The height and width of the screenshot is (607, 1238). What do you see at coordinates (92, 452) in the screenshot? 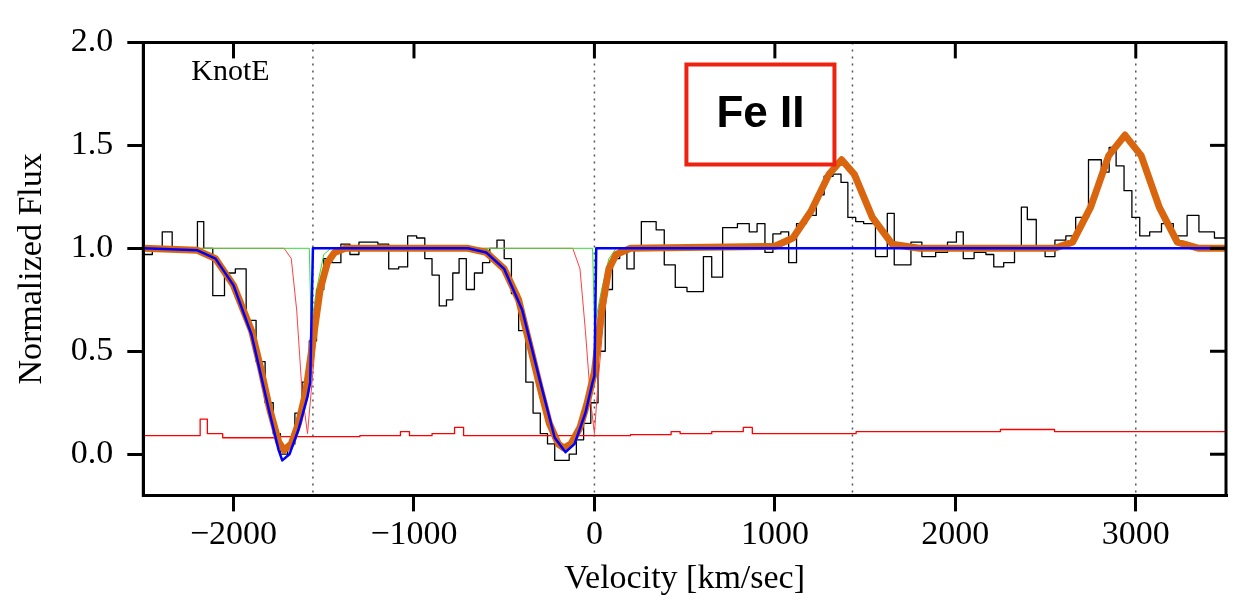
I see `y-tick-label: 0.0` at bounding box center [92, 452].